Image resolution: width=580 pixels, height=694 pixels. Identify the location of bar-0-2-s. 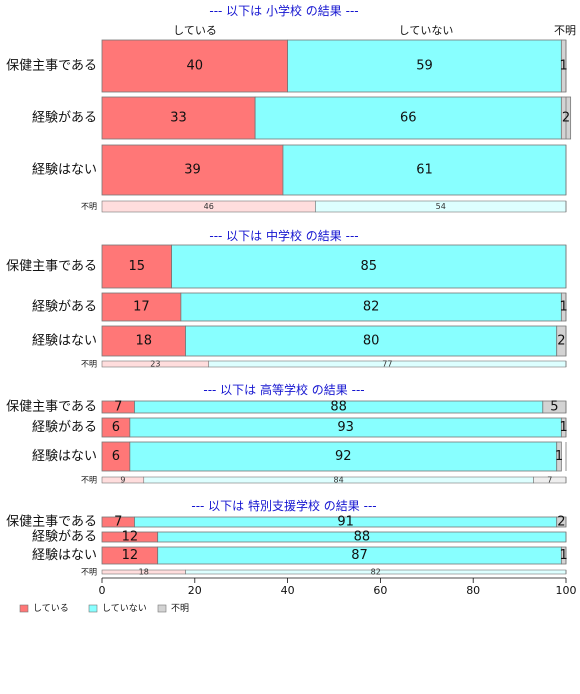
(192, 170).